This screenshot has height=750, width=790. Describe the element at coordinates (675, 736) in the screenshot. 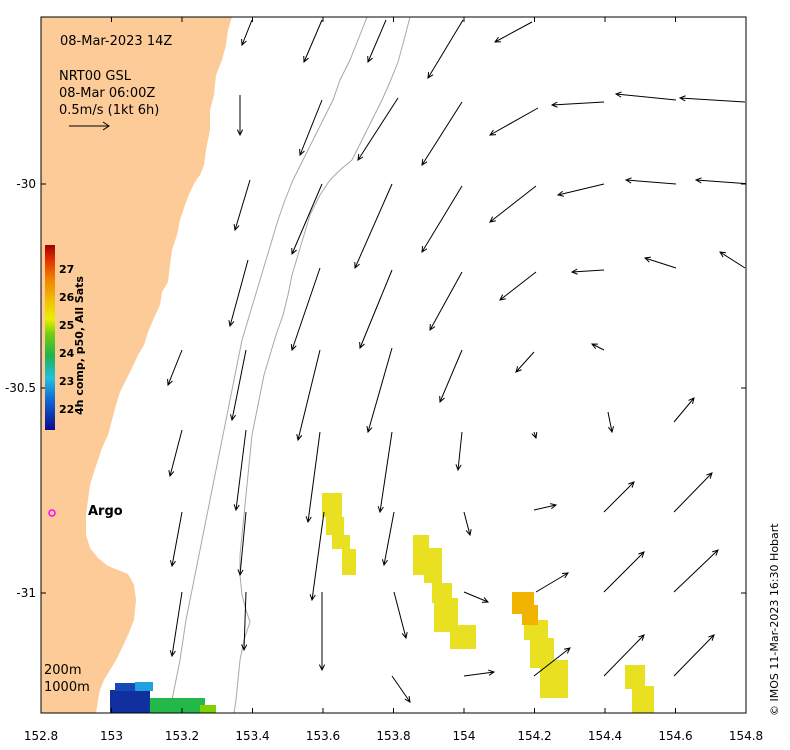

I see `lon-tick-label: 154.6` at that location.